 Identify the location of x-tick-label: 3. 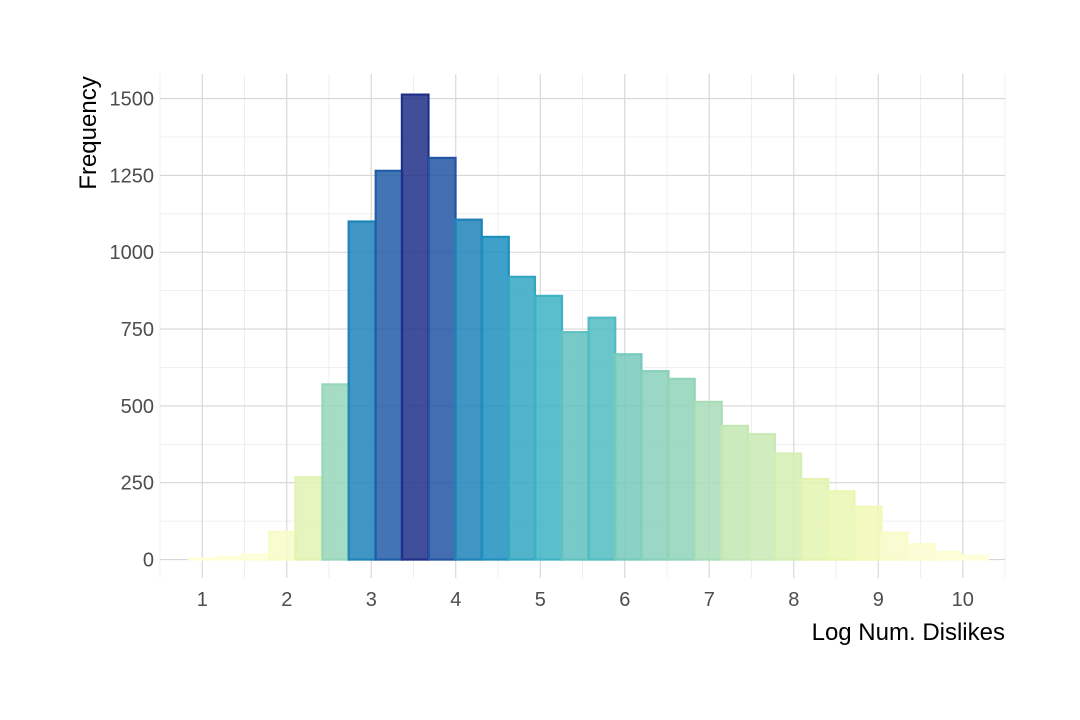
(371, 600).